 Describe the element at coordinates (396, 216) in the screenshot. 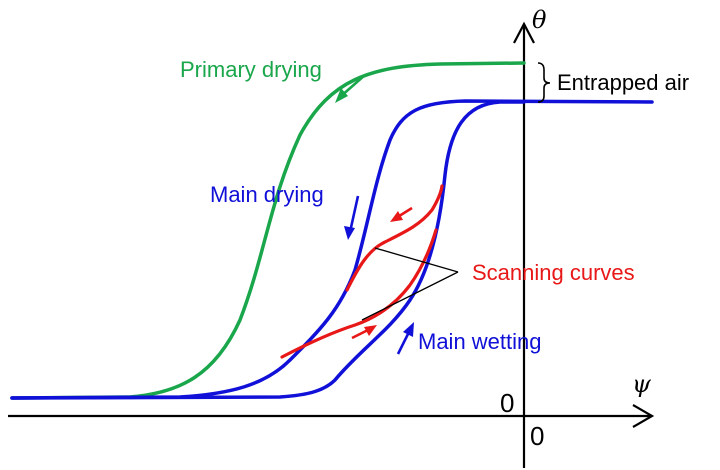

I see `scanning-drying-arrowhead` at that location.